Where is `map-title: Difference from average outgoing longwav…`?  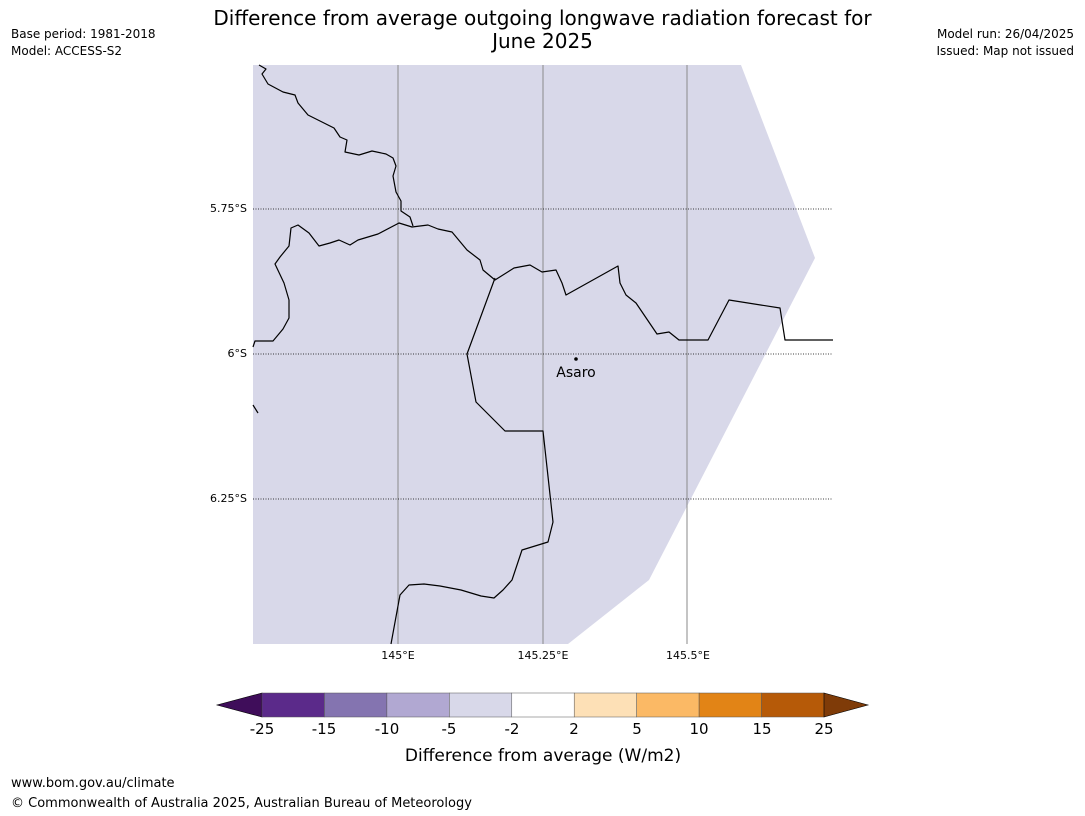 map-title: Difference from average outgoing longwav… is located at coordinates (542, 30).